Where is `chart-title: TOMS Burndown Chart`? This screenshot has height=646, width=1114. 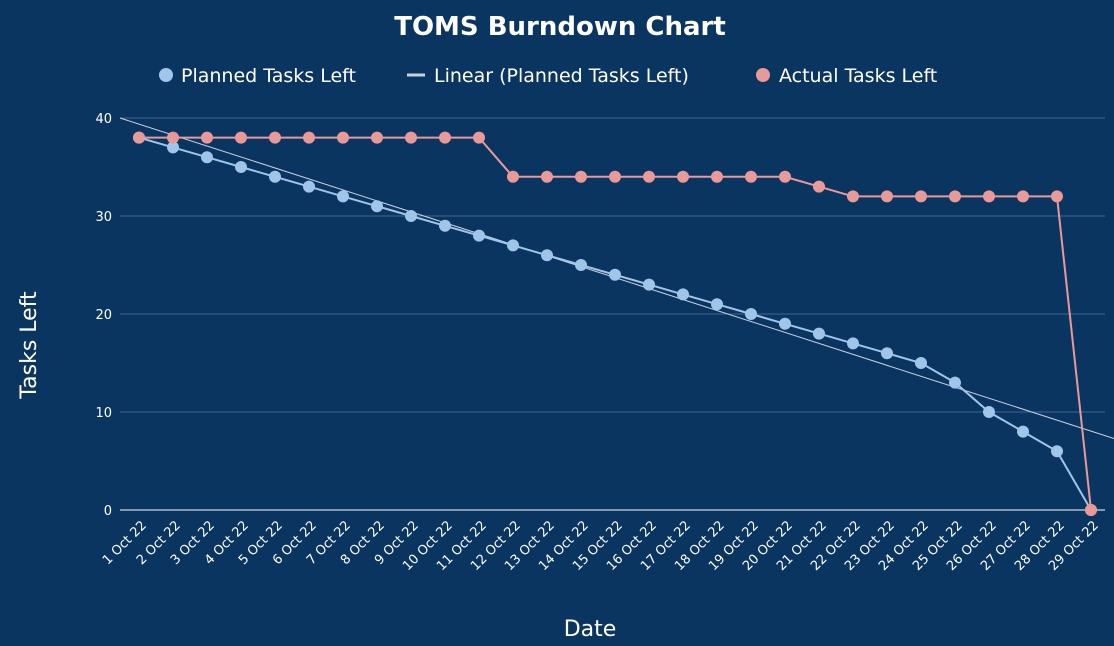 chart-title: TOMS Burndown Chart is located at coordinates (560, 27).